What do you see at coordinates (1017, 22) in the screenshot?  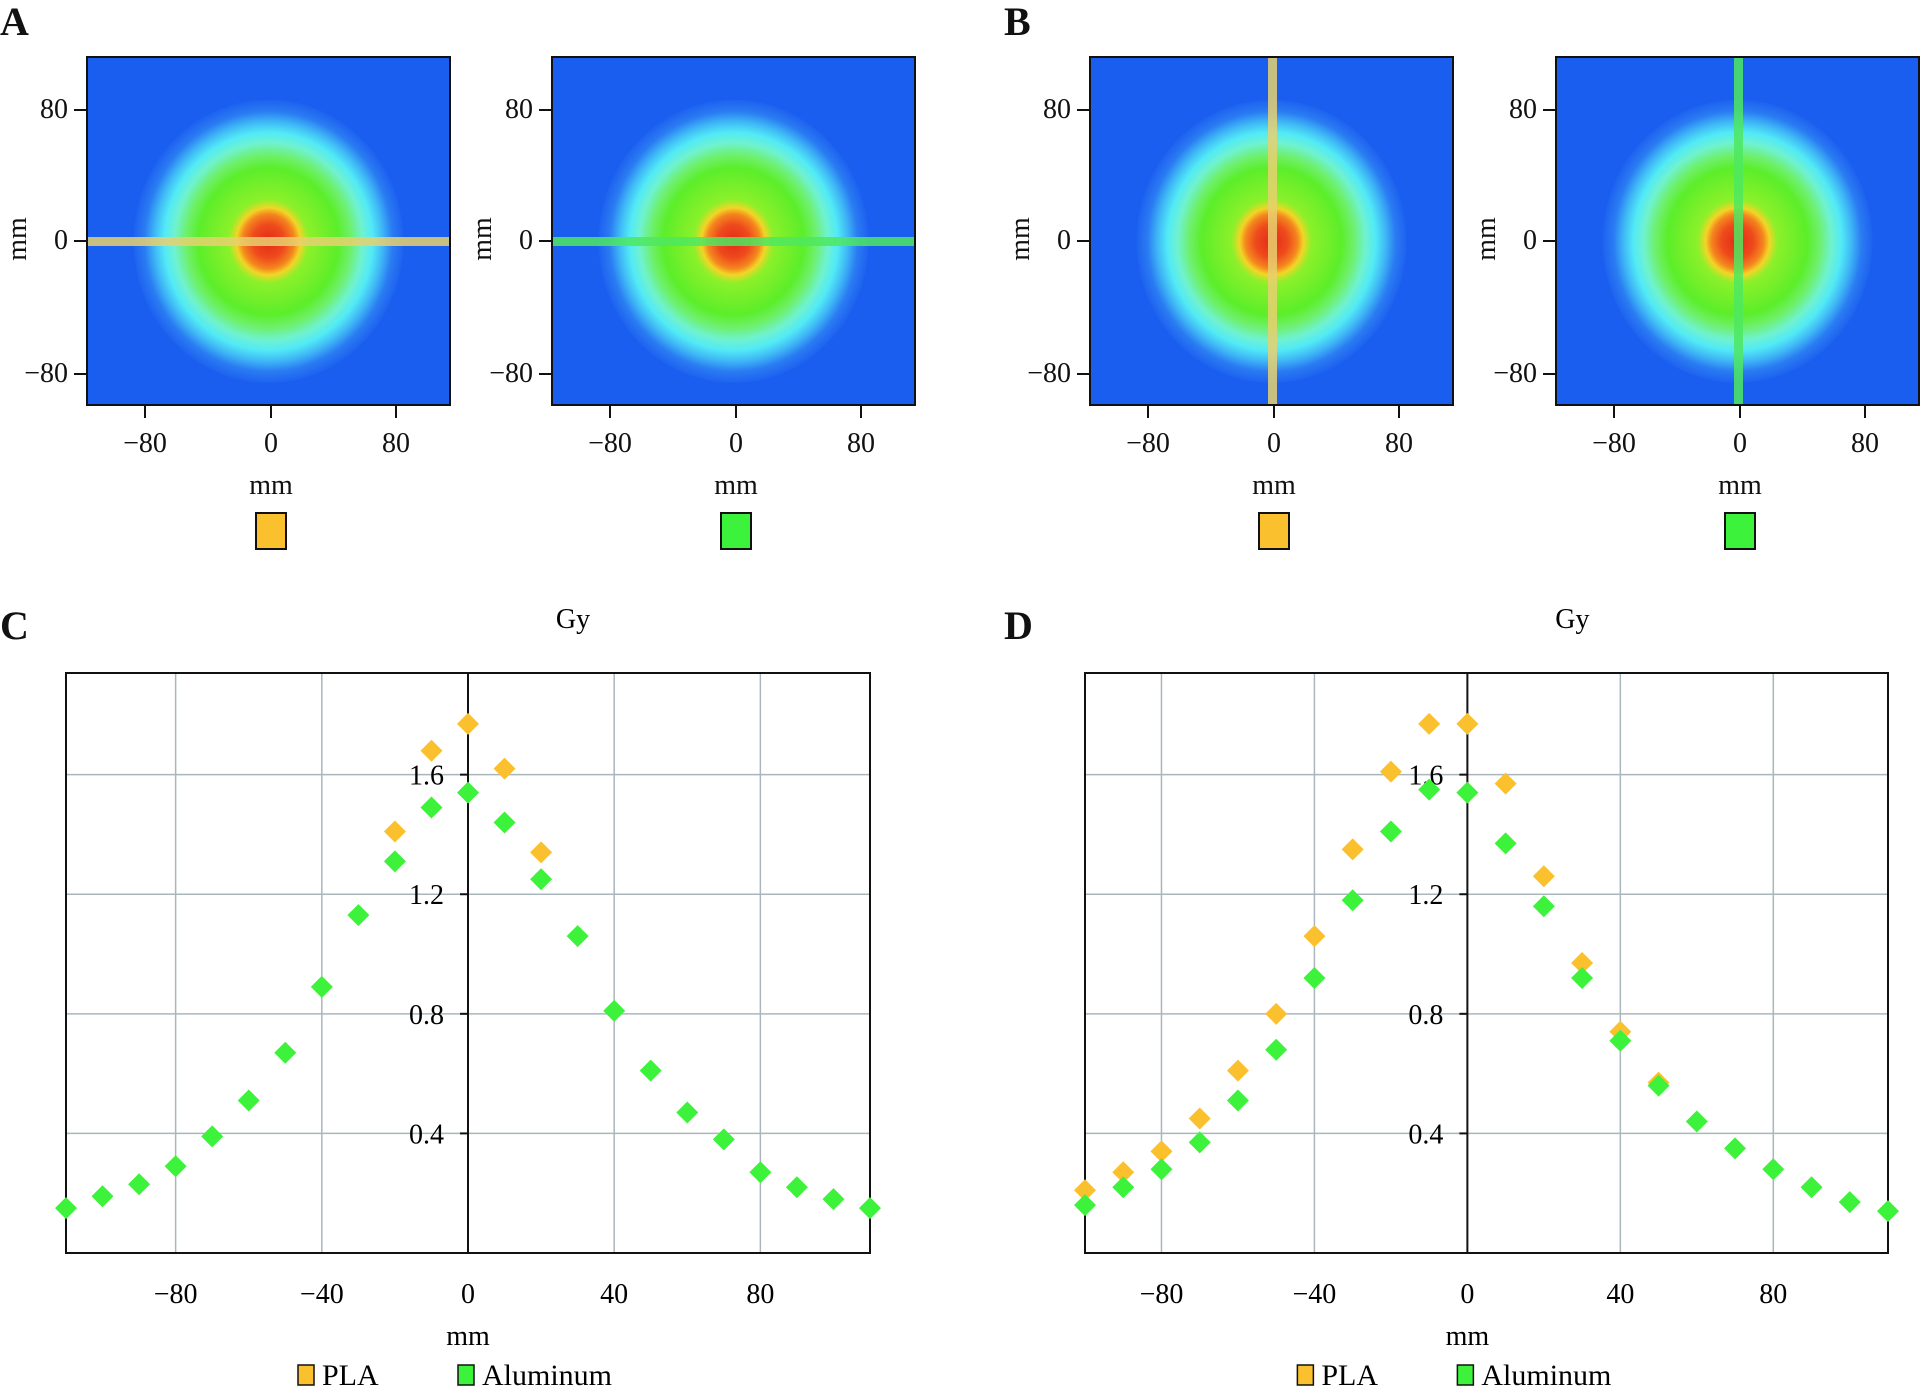 I see `panel-letter-b: B` at bounding box center [1017, 22].